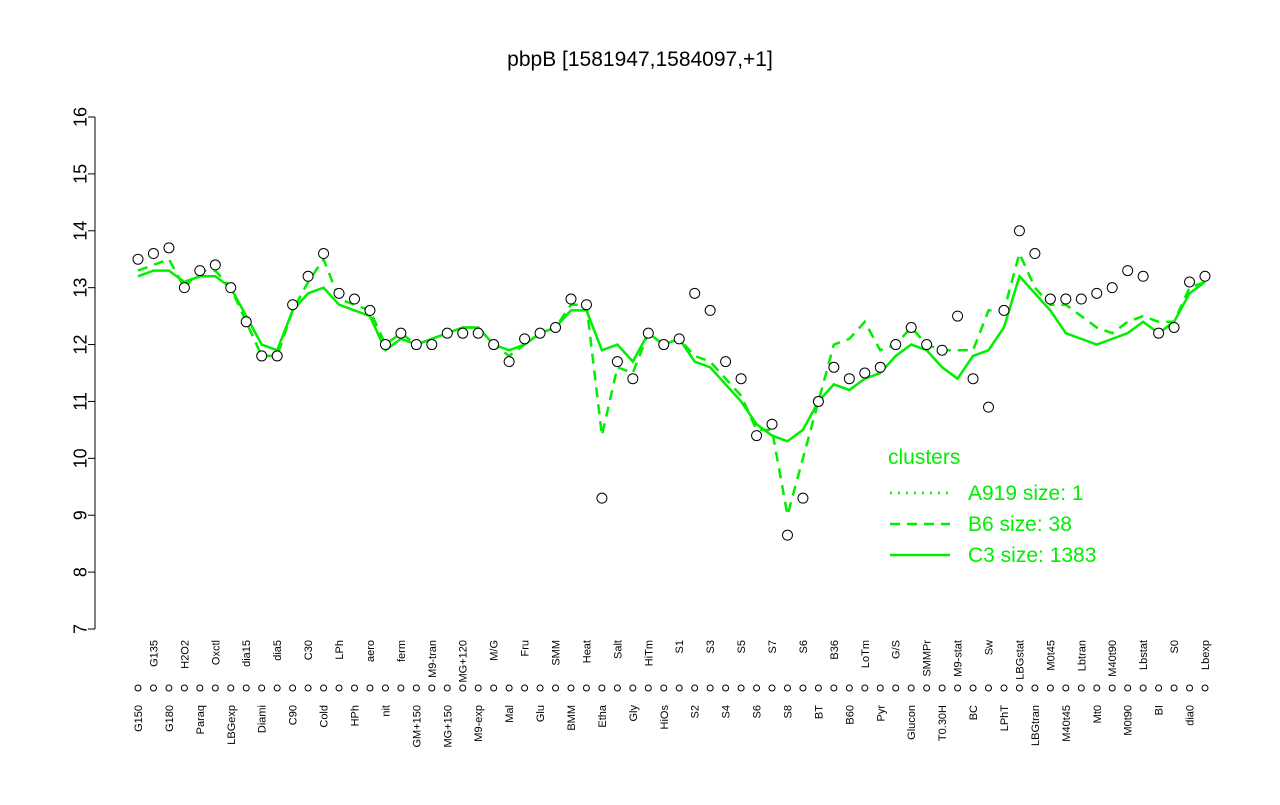 Image resolution: width=1280 pixels, height=805 pixels. I want to click on x-tick-label: G/S, so click(897, 649).